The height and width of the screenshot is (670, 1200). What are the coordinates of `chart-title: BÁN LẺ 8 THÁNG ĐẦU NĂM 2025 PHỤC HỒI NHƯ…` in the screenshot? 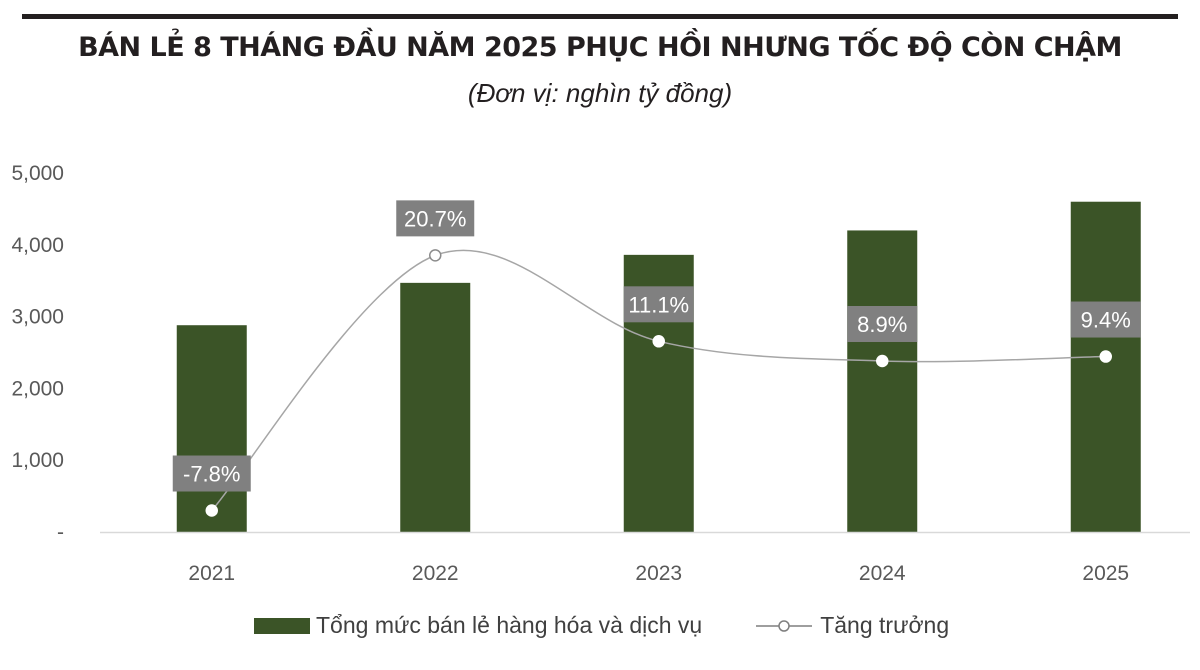 It's located at (600, 47).